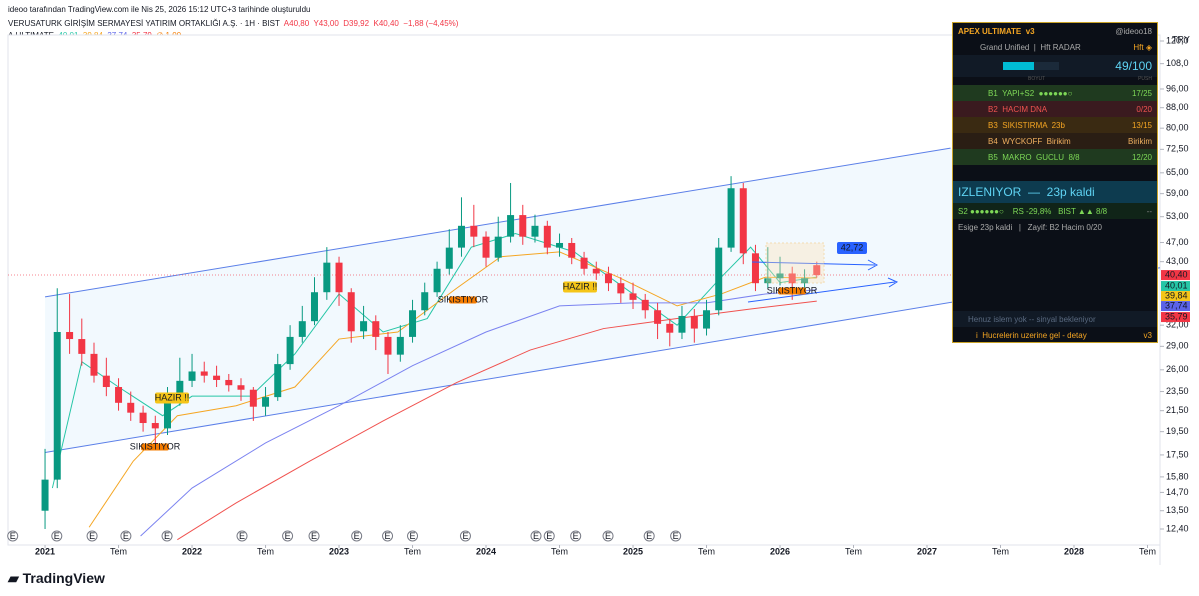 Image resolution: width=1199 pixels, height=596 pixels. I want to click on row-value: 0/20, so click(1144, 109).